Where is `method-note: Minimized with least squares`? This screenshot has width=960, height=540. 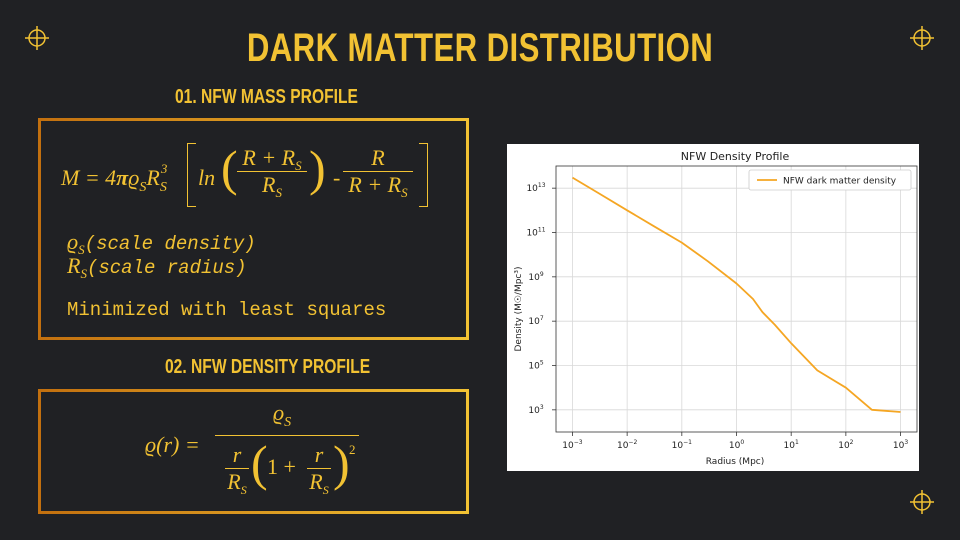 method-note: Minimized with least squares is located at coordinates (227, 310).